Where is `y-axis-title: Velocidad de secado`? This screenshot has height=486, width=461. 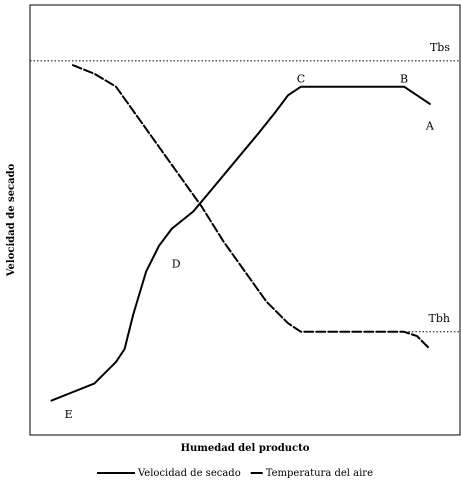
y-axis-title: Velocidad de secado is located at coordinates (11, 220).